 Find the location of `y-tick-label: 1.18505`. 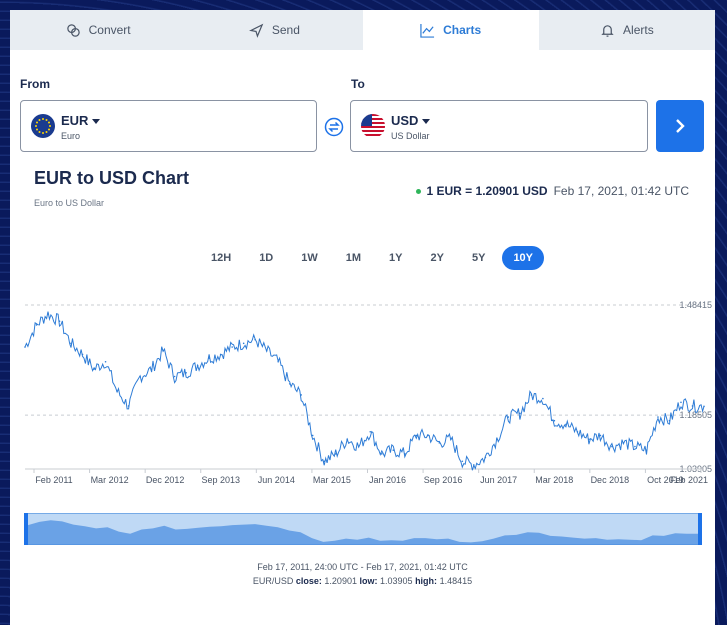

y-tick-label: 1.18505 is located at coordinates (695, 415).